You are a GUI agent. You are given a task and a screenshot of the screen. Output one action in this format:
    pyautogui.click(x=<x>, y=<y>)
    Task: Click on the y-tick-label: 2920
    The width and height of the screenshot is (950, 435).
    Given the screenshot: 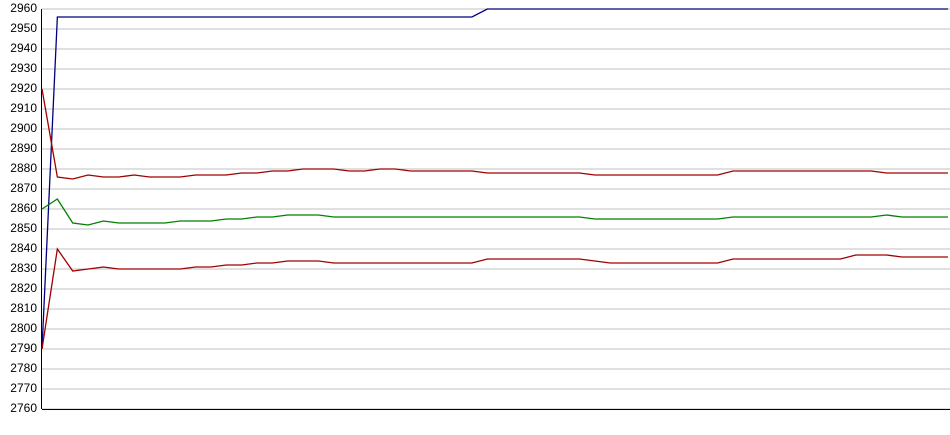 What is the action you would take?
    pyautogui.click(x=23, y=88)
    